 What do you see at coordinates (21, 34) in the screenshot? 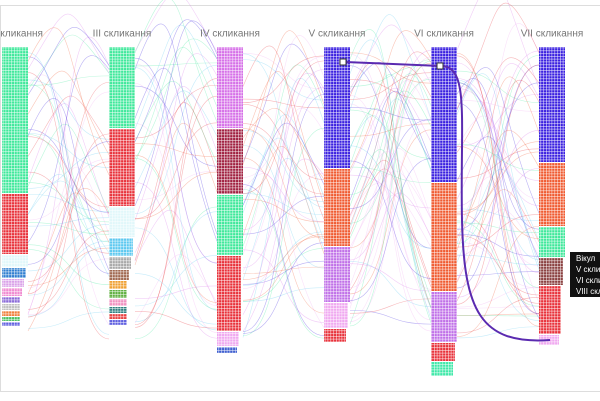
I see `column-label: II скликання` at bounding box center [21, 34].